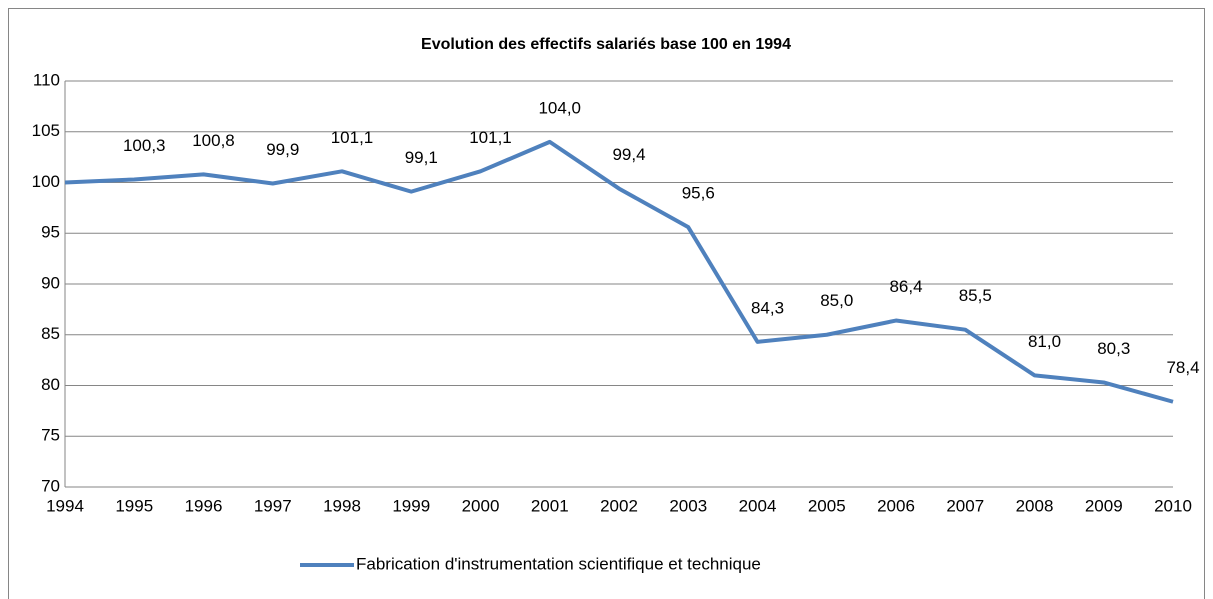  What do you see at coordinates (758, 505) in the screenshot?
I see `x-tick-label: 2004` at bounding box center [758, 505].